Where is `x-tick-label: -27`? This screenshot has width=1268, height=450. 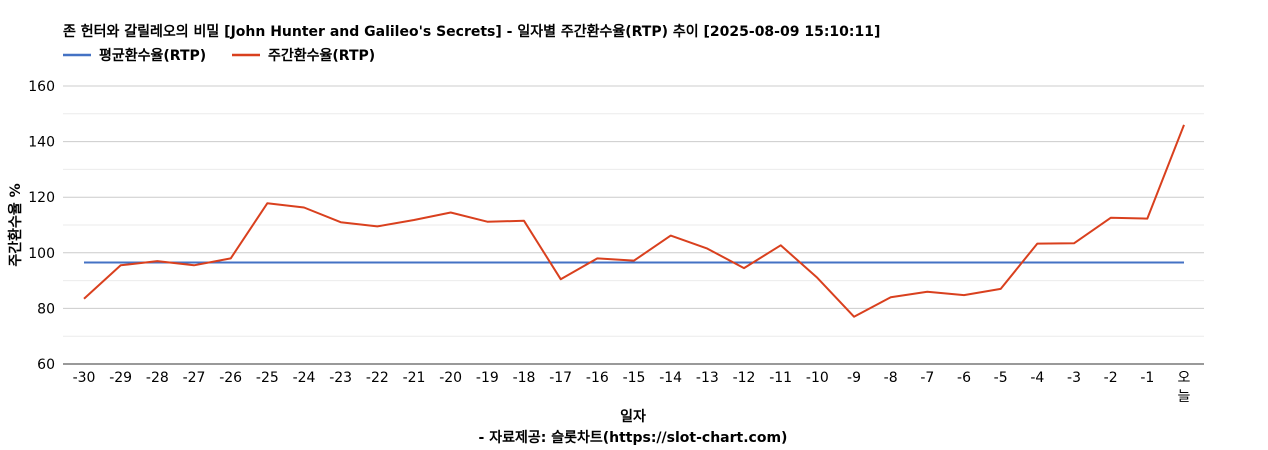
x-tick-label: -27 is located at coordinates (194, 378).